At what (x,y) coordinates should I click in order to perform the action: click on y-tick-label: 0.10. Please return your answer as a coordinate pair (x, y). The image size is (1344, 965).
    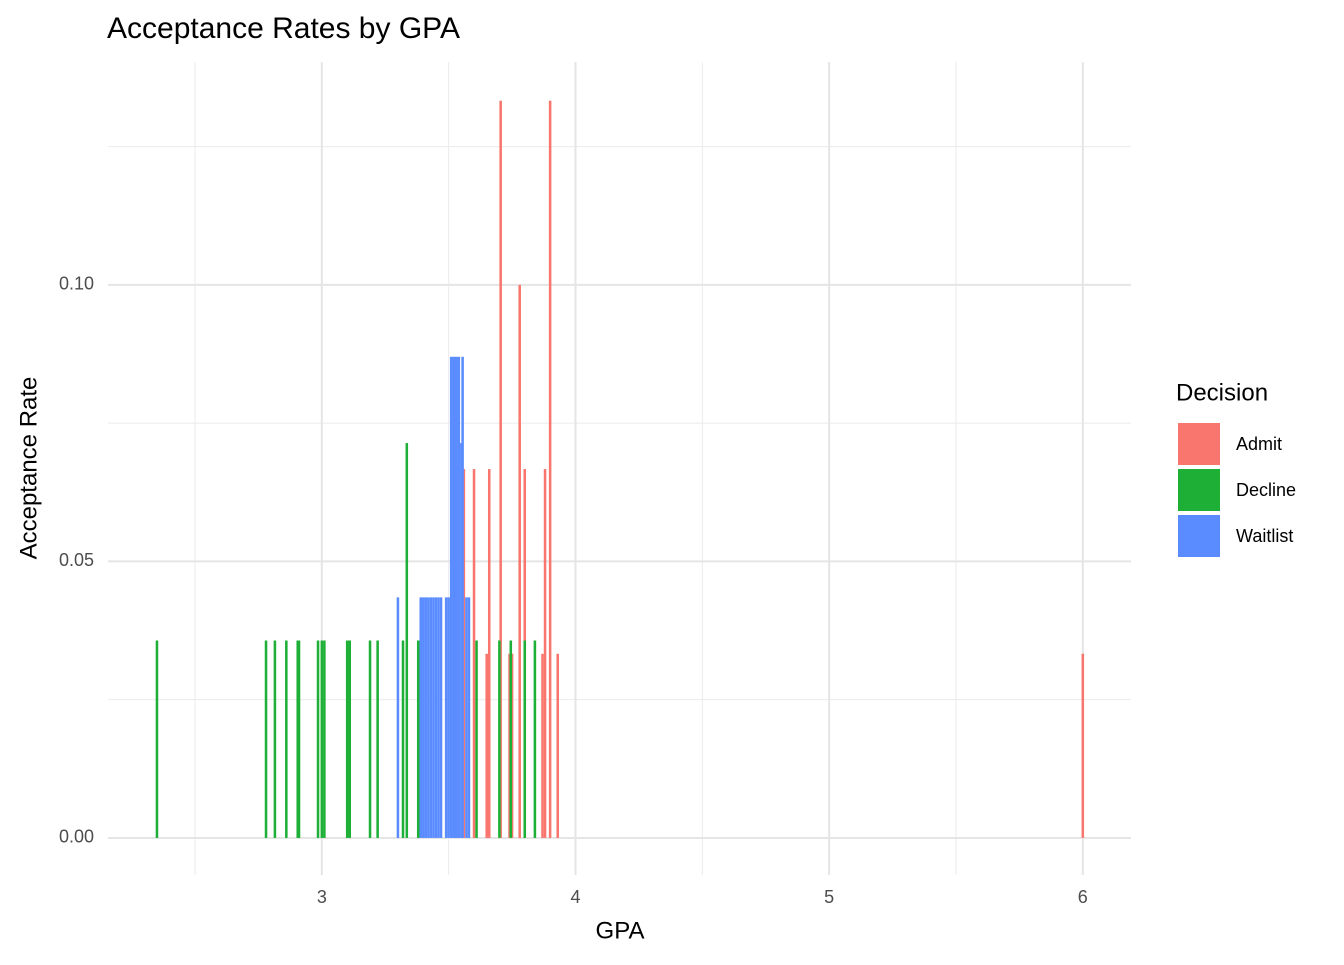
    Looking at the image, I should click on (76, 284).